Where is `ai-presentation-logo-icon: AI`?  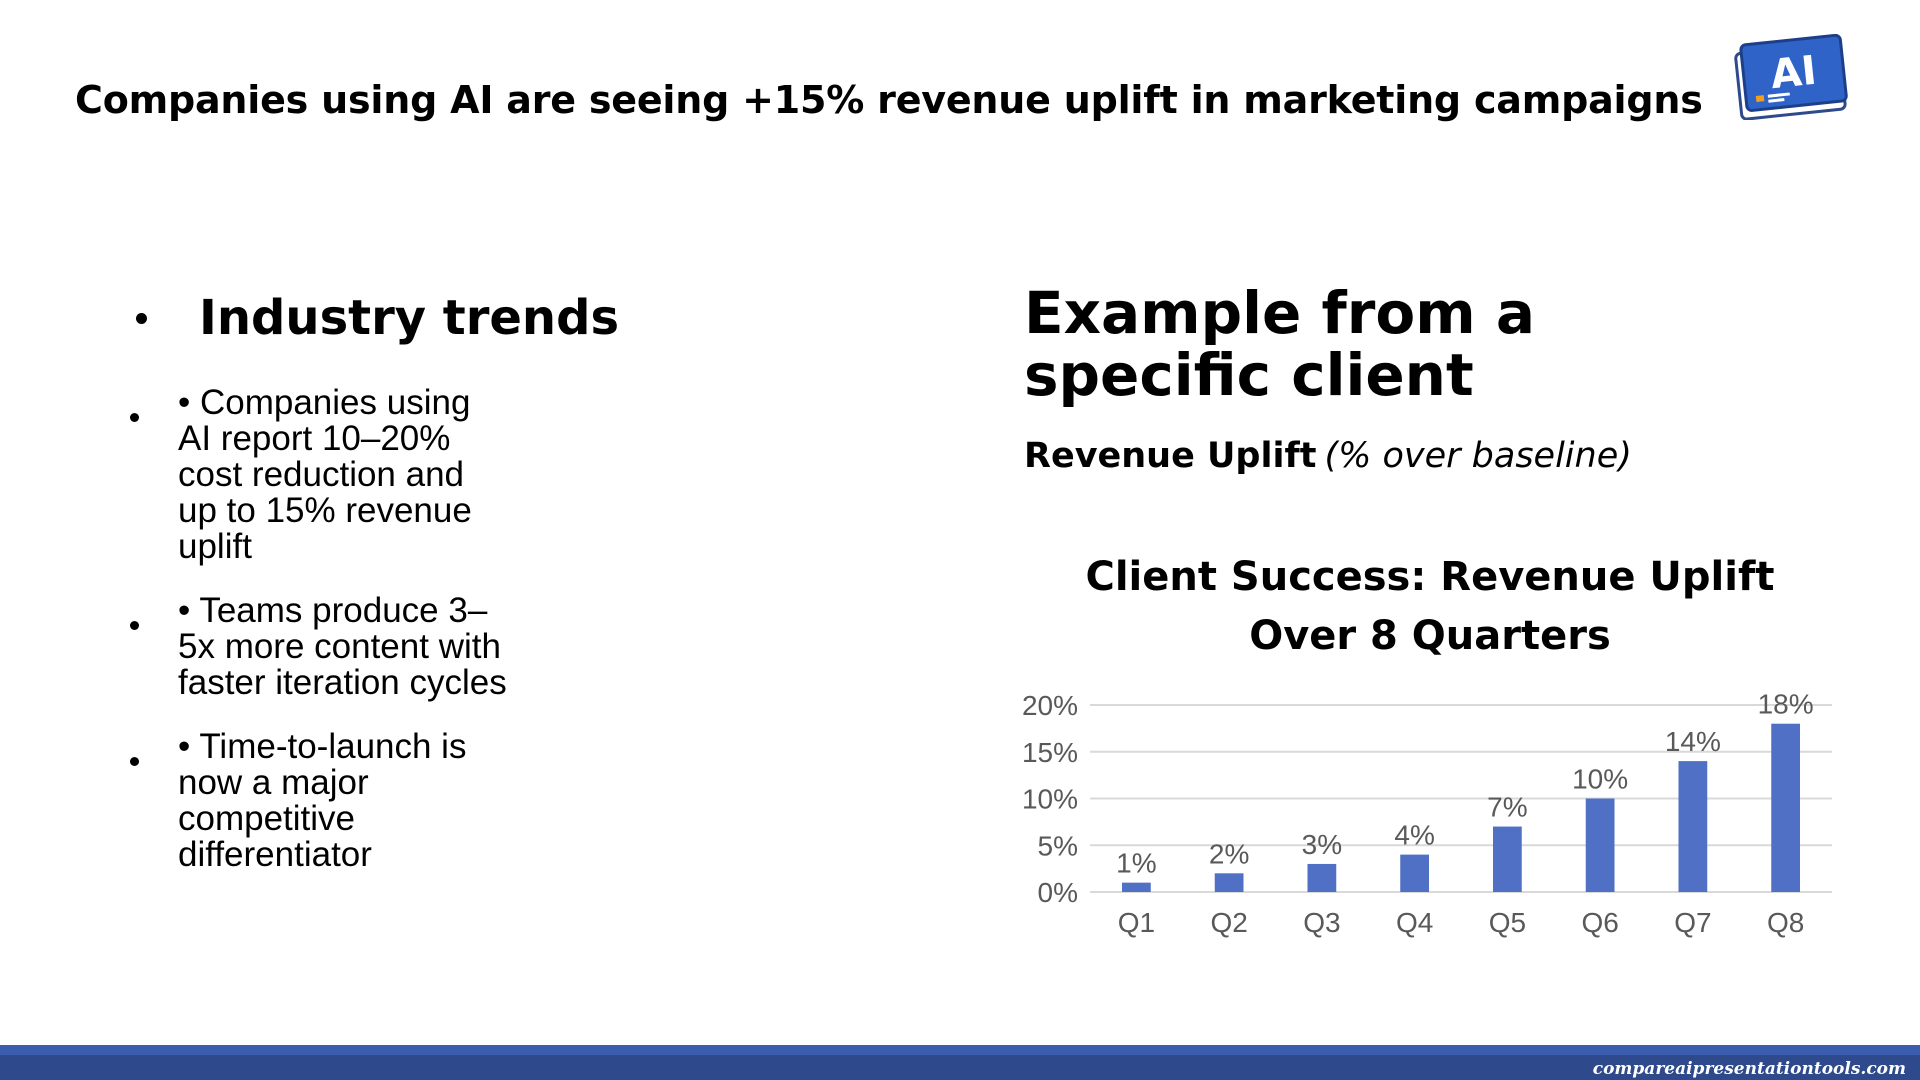
ai-presentation-logo-icon: AI is located at coordinates (1791, 77).